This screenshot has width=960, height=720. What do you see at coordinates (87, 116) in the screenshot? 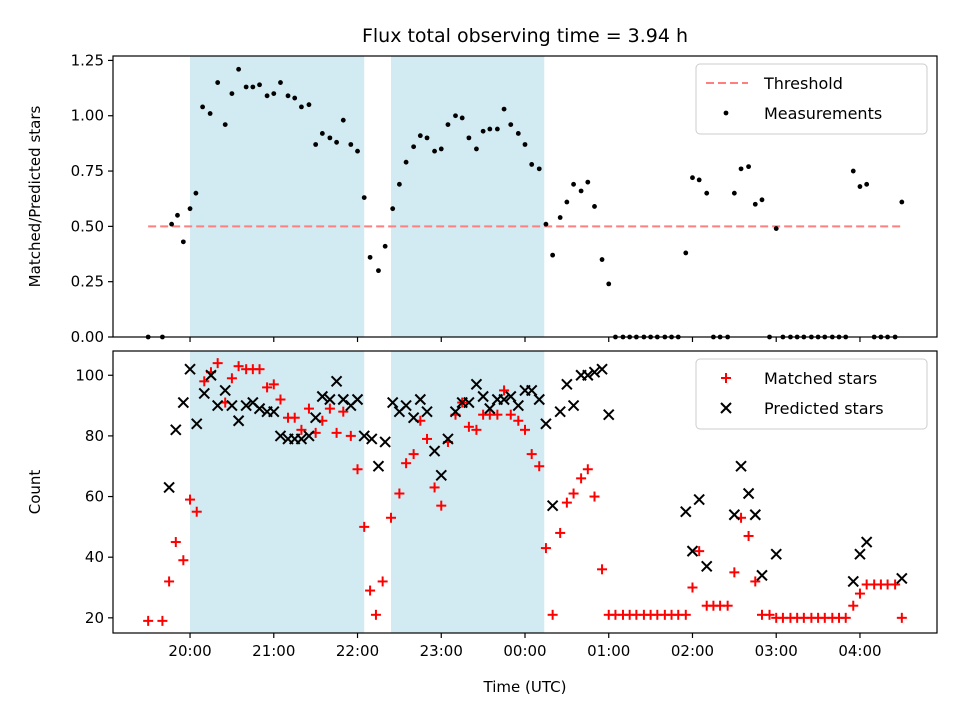
I see `y-tick-label: 1.00` at bounding box center [87, 116].